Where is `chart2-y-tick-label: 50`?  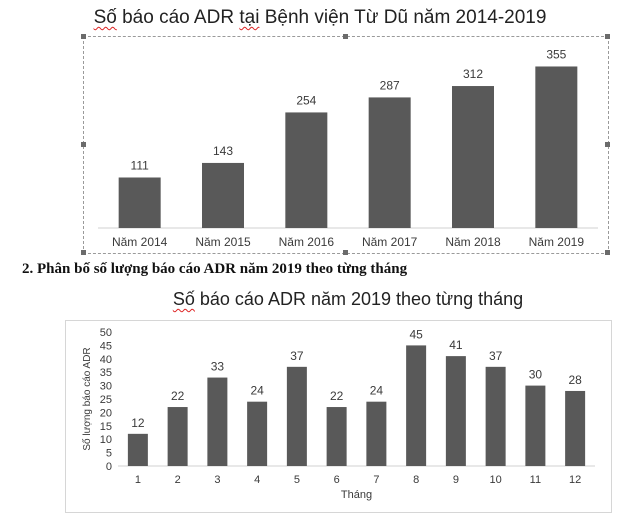 chart2-y-tick-label: 50 is located at coordinates (106, 333).